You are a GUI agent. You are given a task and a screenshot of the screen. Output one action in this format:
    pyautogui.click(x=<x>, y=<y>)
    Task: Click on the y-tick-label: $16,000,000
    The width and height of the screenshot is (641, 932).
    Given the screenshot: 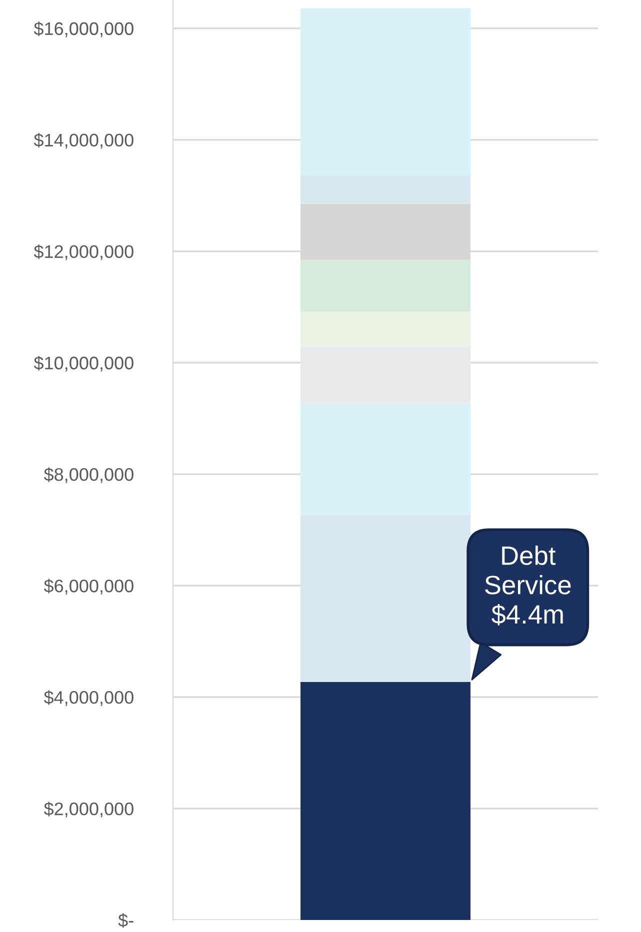 What is the action you would take?
    pyautogui.click(x=84, y=30)
    